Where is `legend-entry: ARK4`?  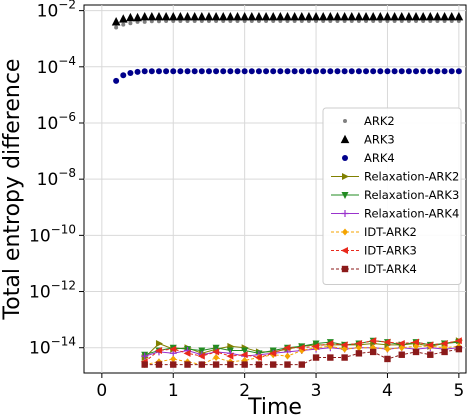
legend-entry: ARK4 is located at coordinates (368, 158).